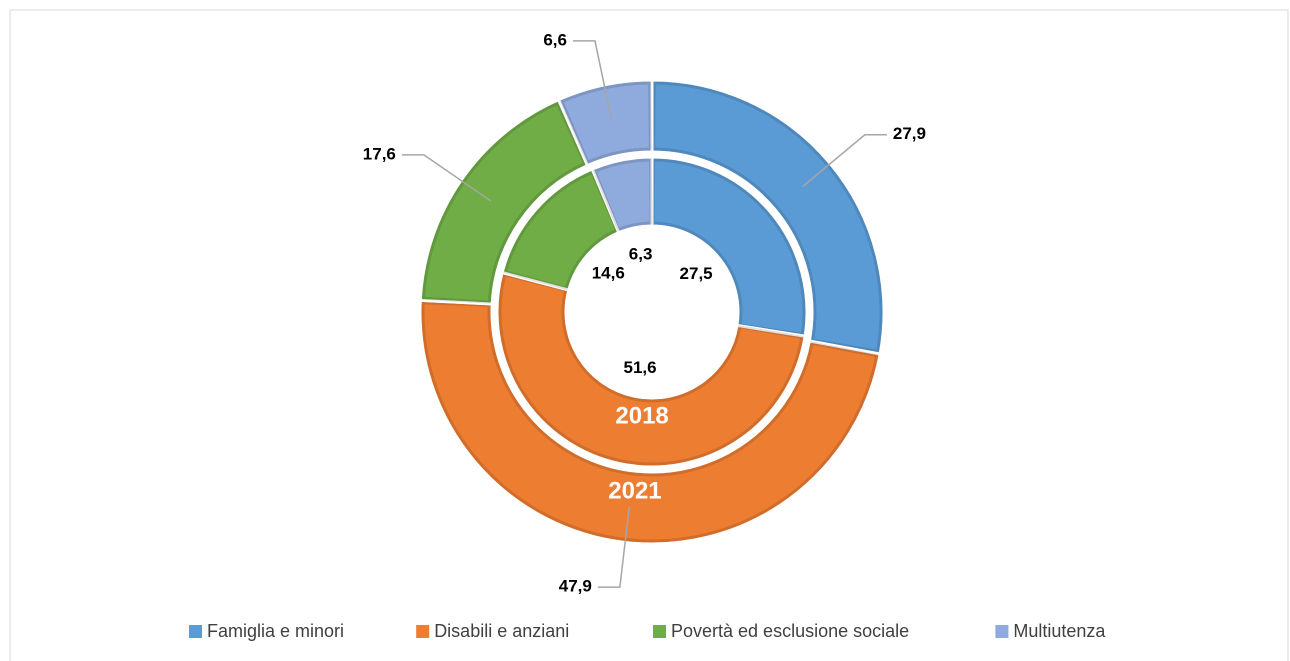 The width and height of the screenshot is (1290, 661). What do you see at coordinates (575, 586) in the screenshot?
I see `data-label: 47,9` at bounding box center [575, 586].